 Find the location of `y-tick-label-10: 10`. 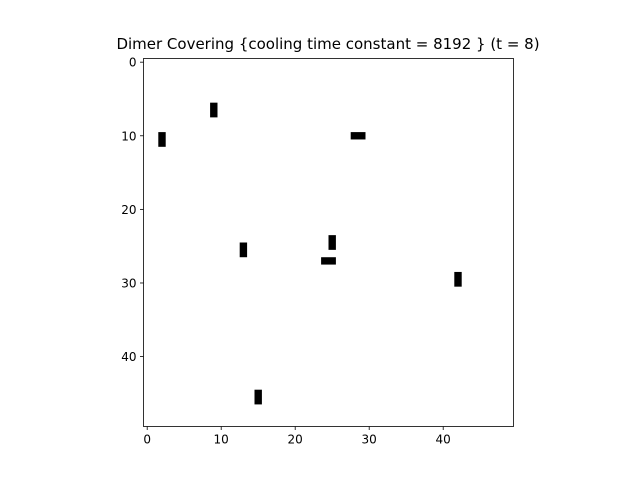

y-tick-label-10: 10 is located at coordinates (128, 136).